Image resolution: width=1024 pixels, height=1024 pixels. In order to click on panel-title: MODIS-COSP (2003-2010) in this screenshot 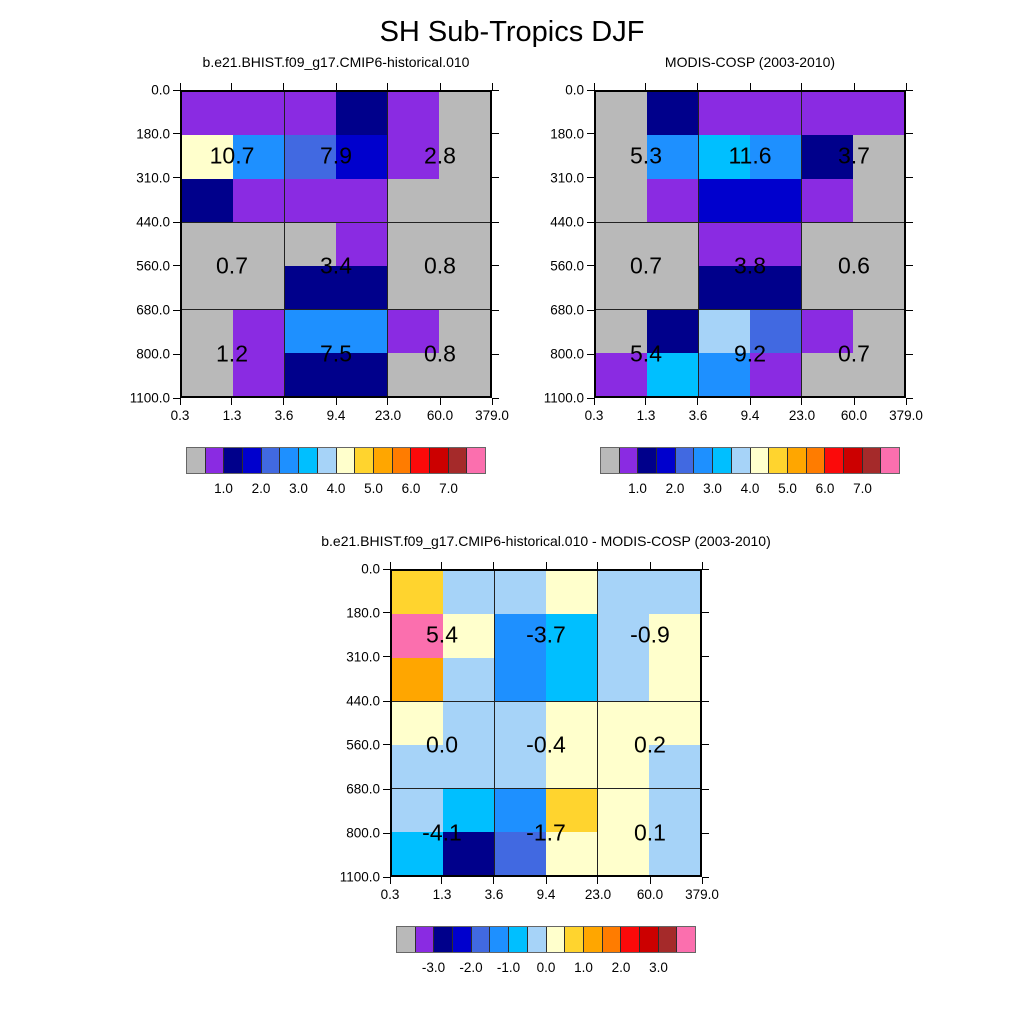, I will do `click(750, 62)`.